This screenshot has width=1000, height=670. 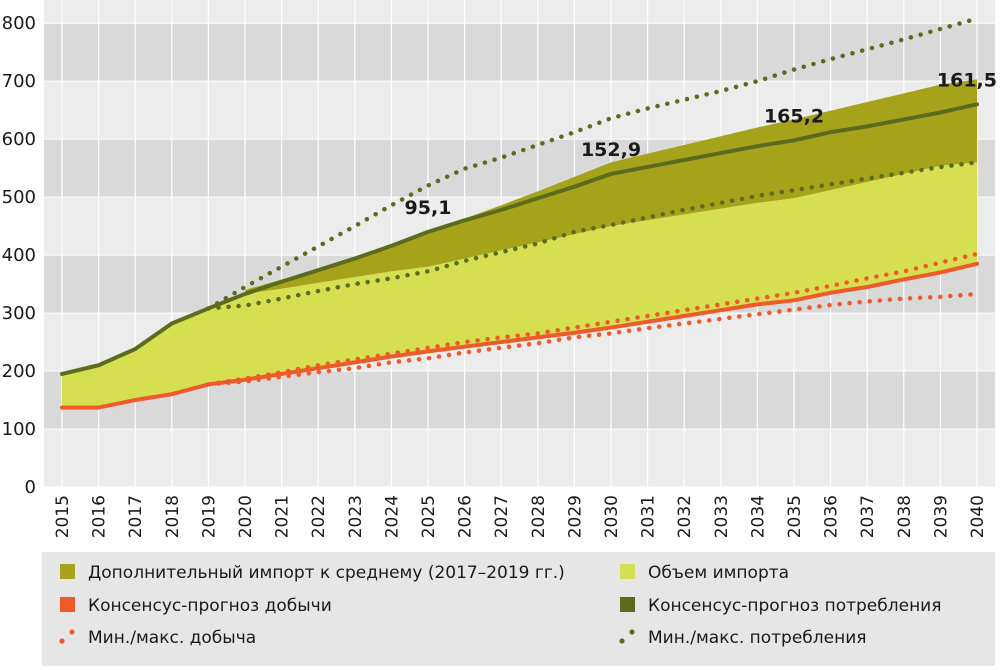 I want to click on annotation-label: 165,2, so click(x=794, y=116).